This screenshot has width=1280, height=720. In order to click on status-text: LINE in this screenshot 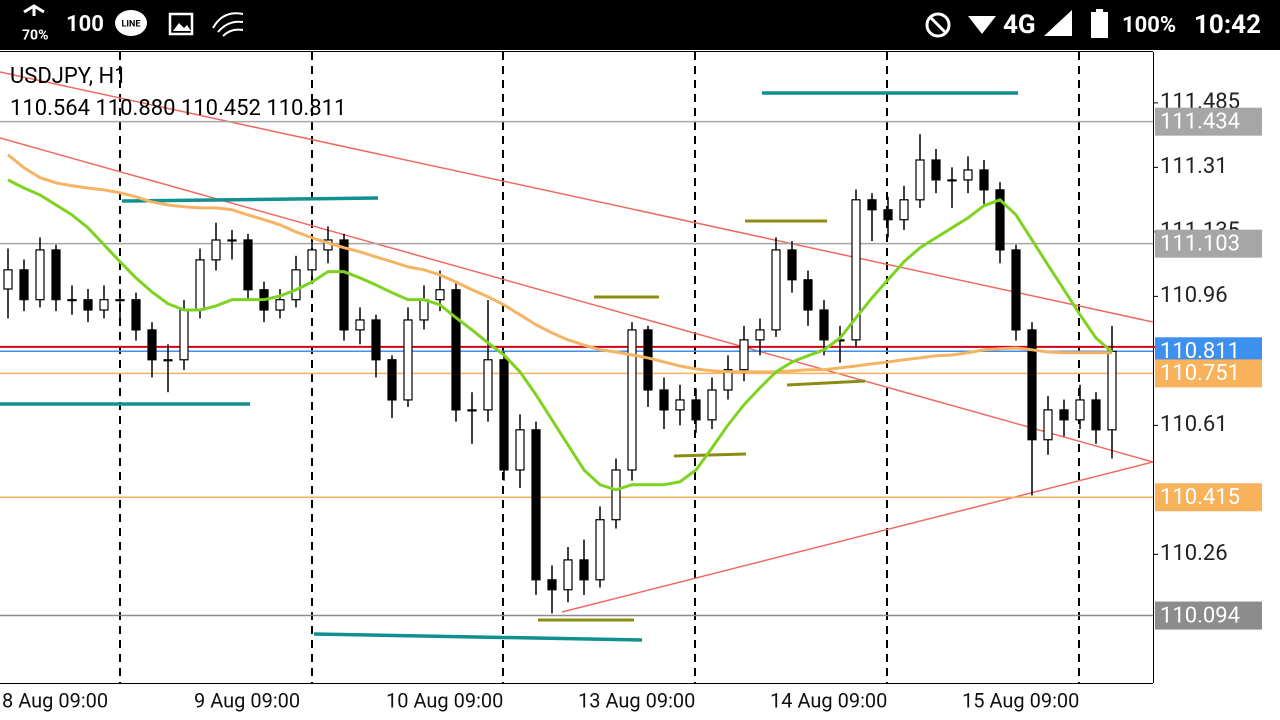, I will do `click(131, 24)`.